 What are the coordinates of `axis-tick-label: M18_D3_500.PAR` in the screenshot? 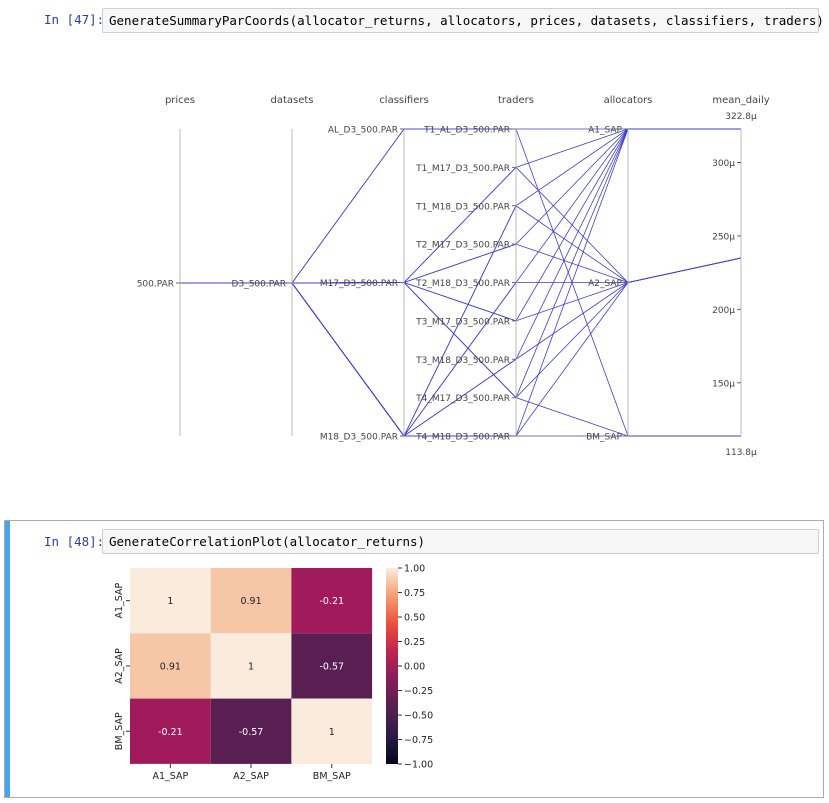 It's located at (359, 438).